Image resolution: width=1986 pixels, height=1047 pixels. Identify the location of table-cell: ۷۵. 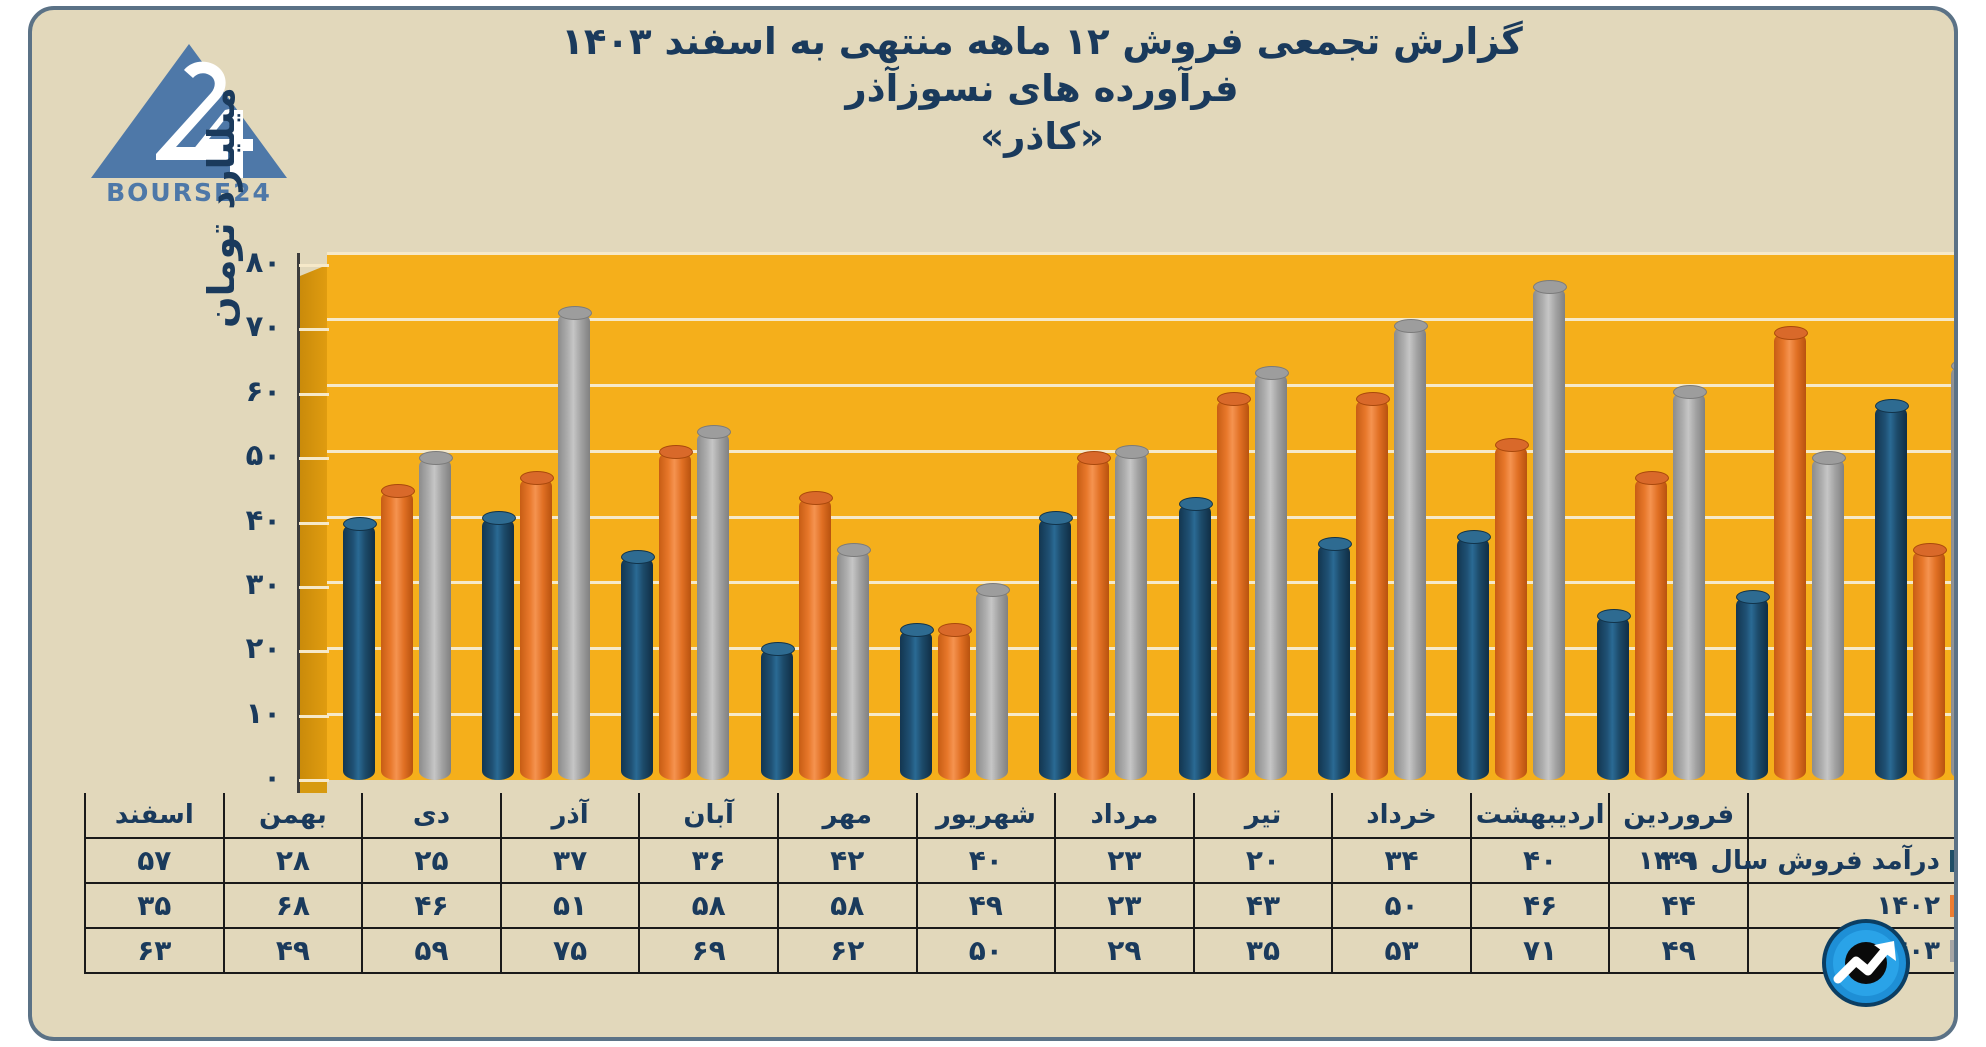
(570, 950).